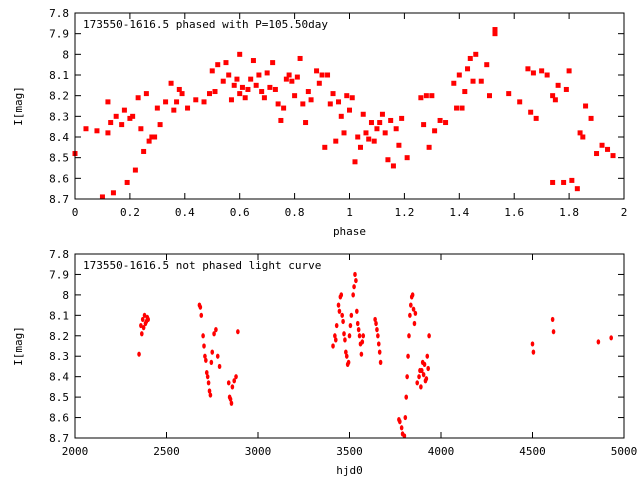 The width and height of the screenshot is (640, 480). I want to click on light-curve-y-axis-label: I[mag], so click(18, 346).